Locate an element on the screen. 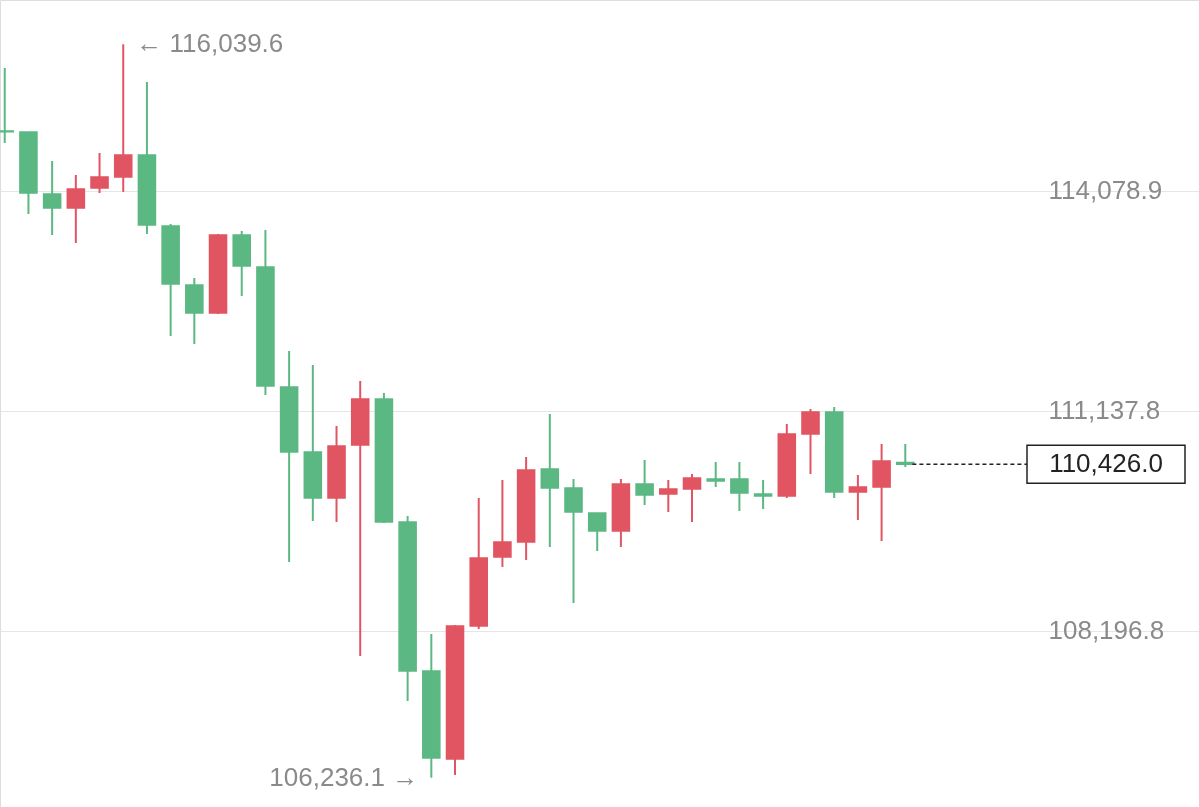  y-tick-label: 111,137.8 is located at coordinates (1104, 410).